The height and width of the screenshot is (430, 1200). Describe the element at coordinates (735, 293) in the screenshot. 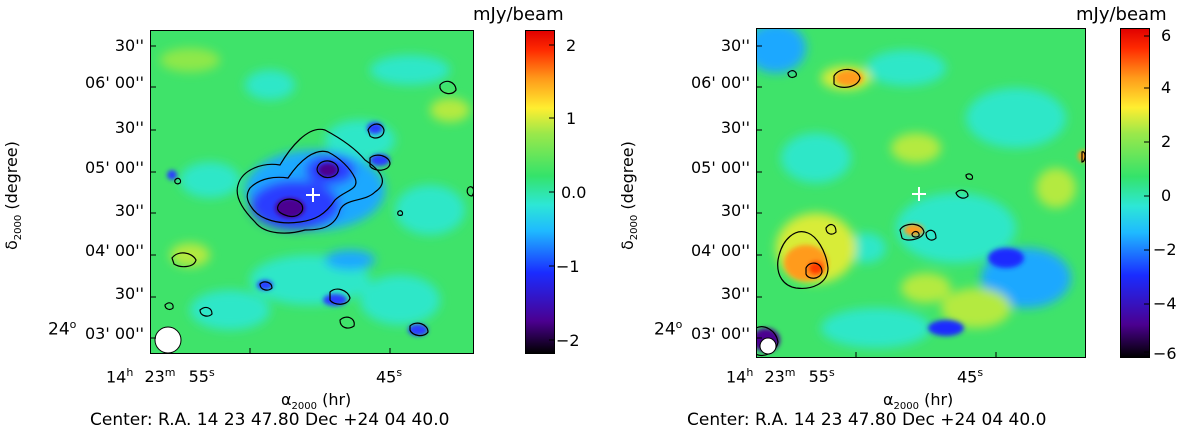

I see `right-ytick-7: 30''` at that location.